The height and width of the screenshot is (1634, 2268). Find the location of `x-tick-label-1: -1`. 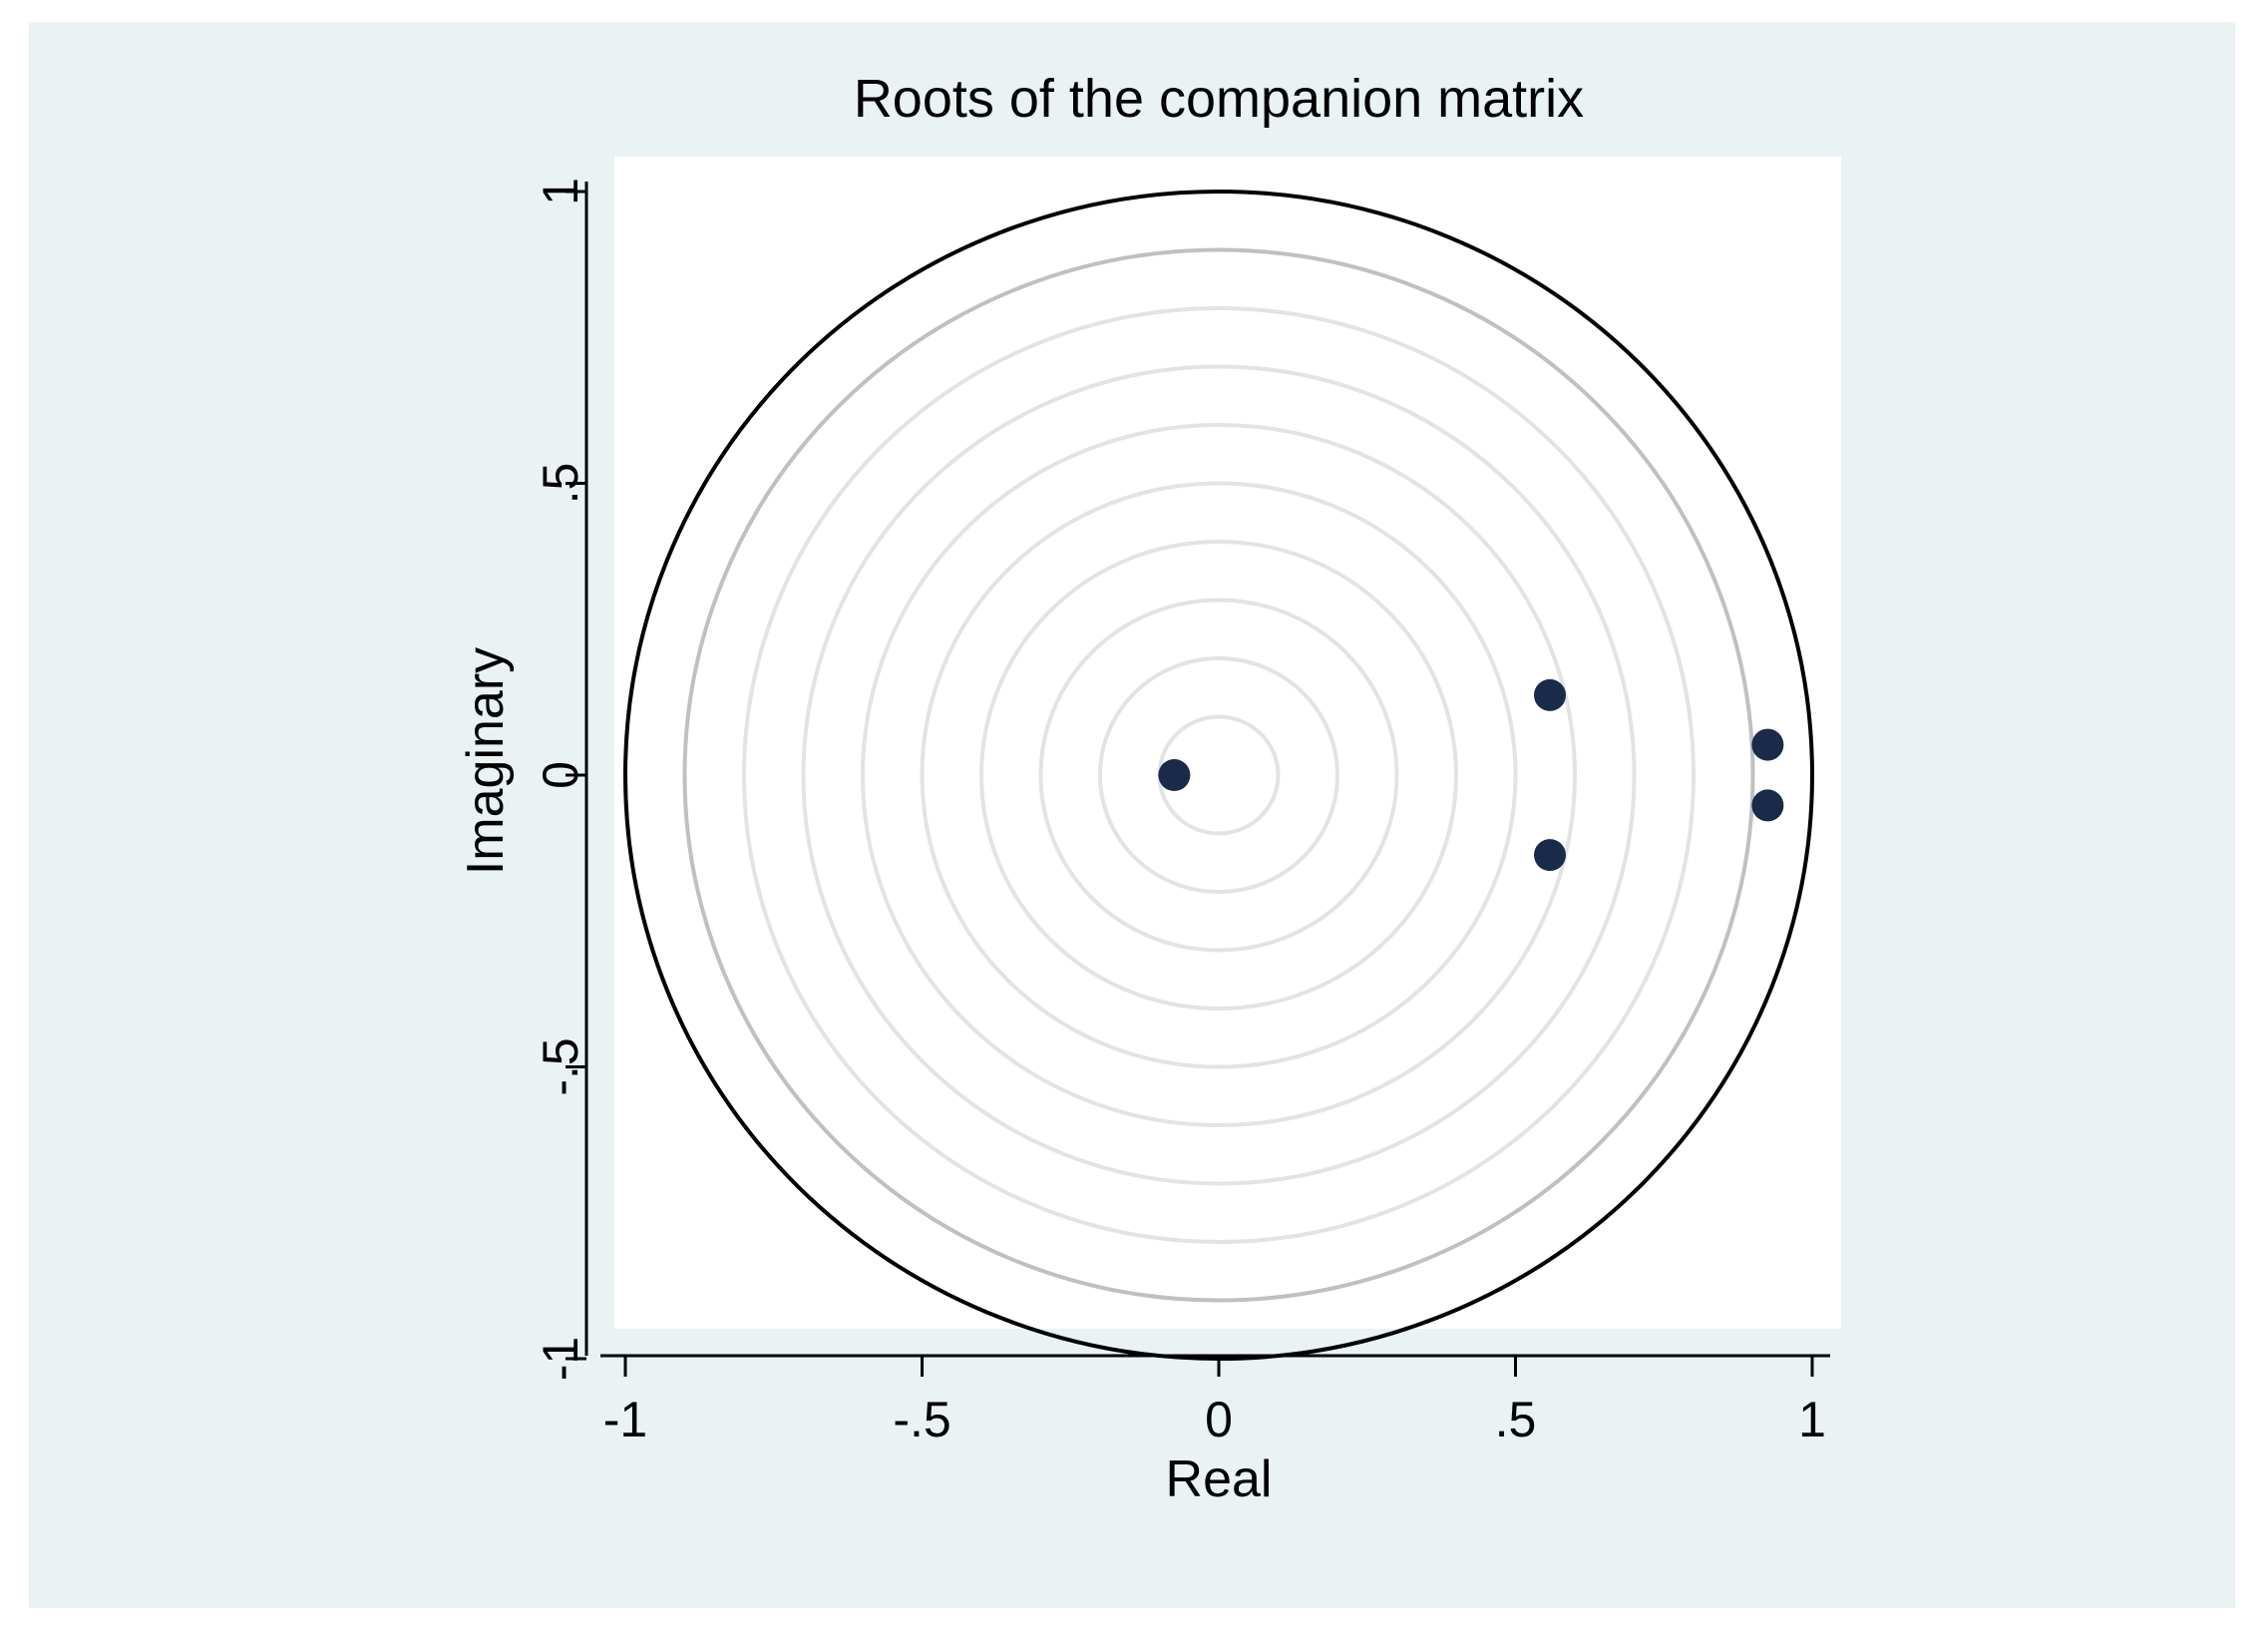

x-tick-label-1: -1 is located at coordinates (625, 1419).